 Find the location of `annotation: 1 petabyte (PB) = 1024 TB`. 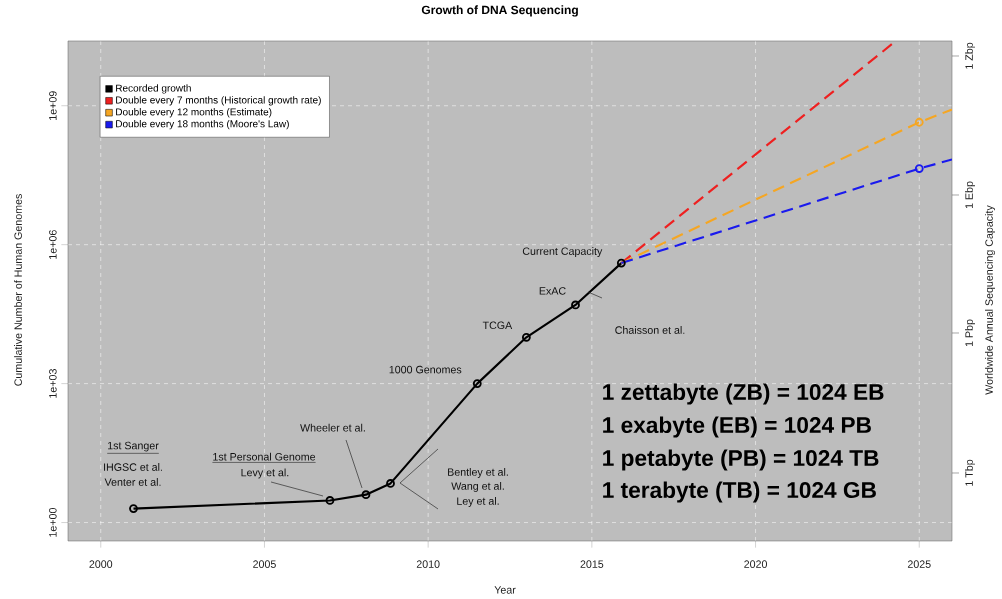

annotation: 1 petabyte (PB) = 1024 TB is located at coordinates (741, 460).